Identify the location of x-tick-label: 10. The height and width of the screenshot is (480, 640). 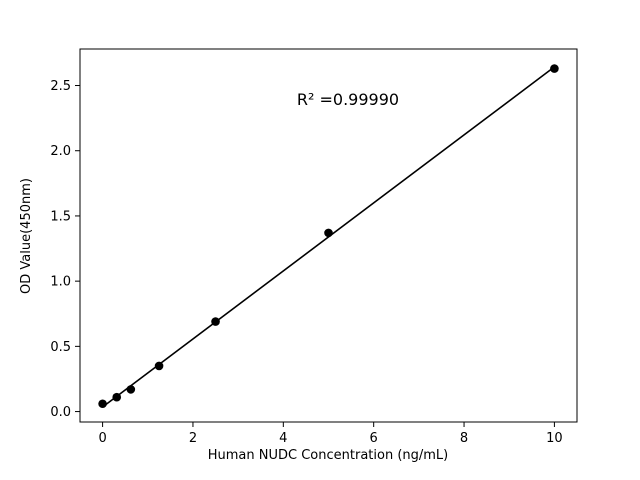
(554, 438).